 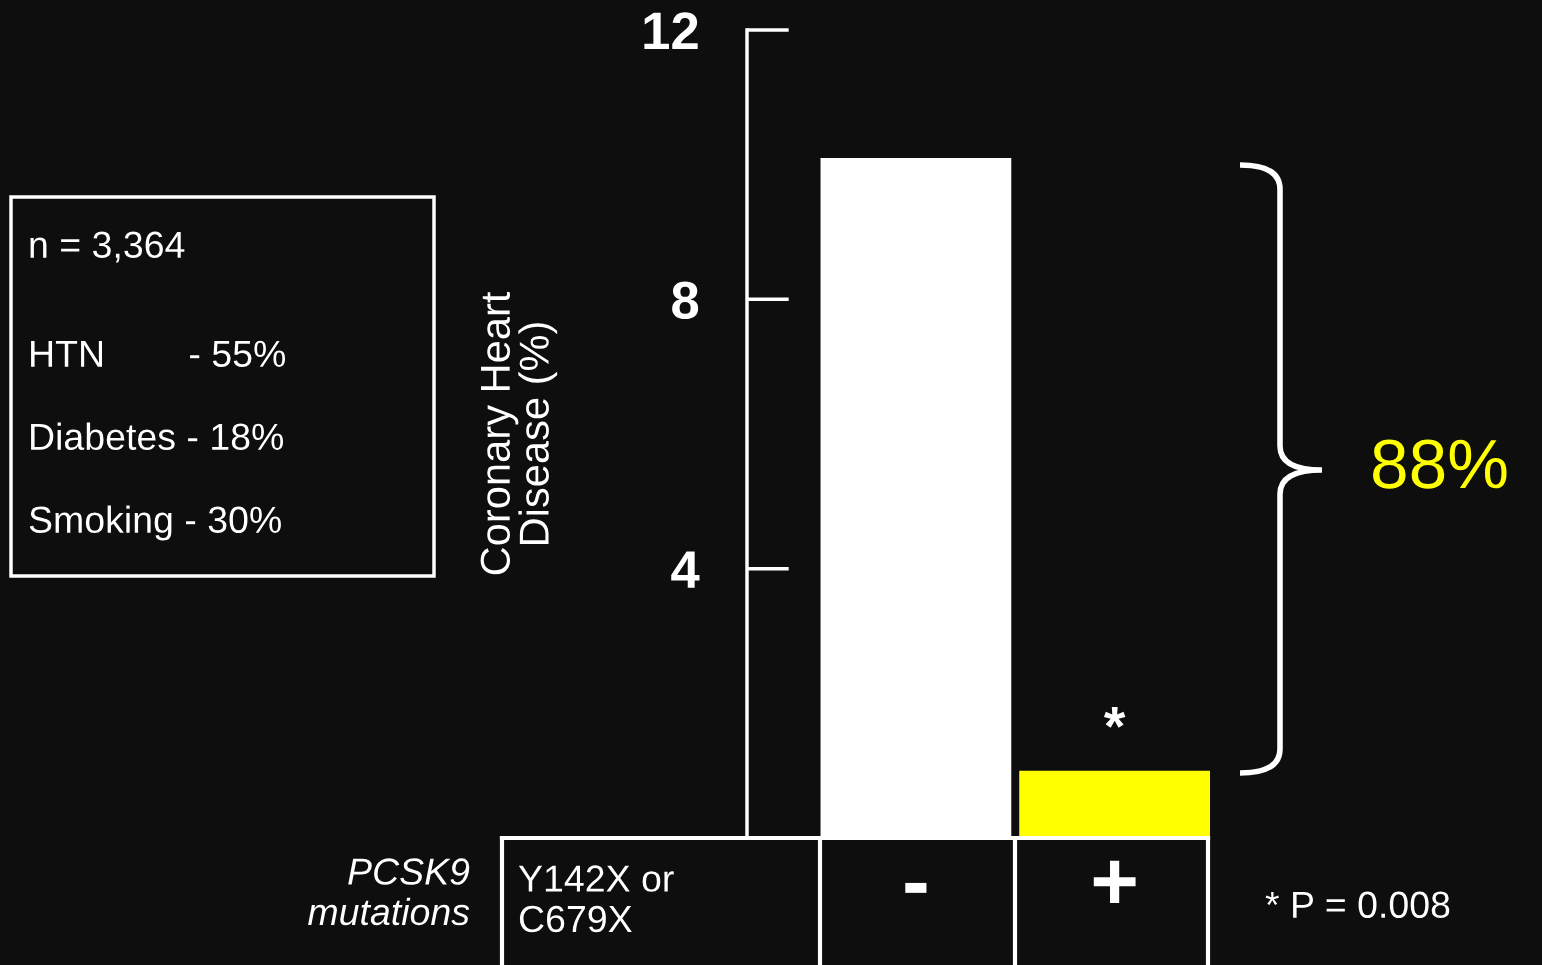 What do you see at coordinates (389, 892) in the screenshot?
I see `text: PCSK9 mutations` at bounding box center [389, 892].